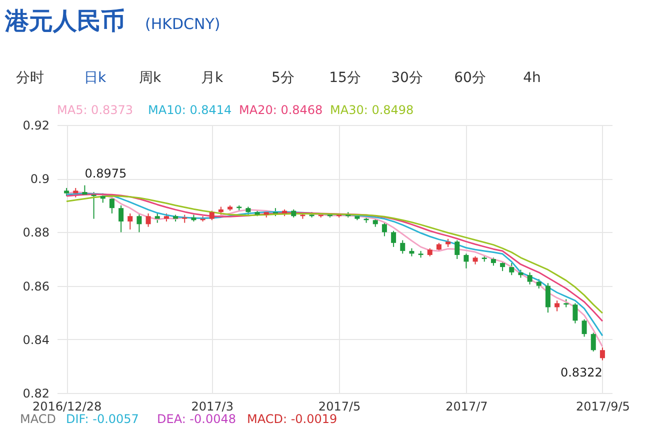 This screenshot has width=658, height=431. What do you see at coordinates (36, 286) in the screenshot?
I see `y-tick-label: 0.86` at bounding box center [36, 286].